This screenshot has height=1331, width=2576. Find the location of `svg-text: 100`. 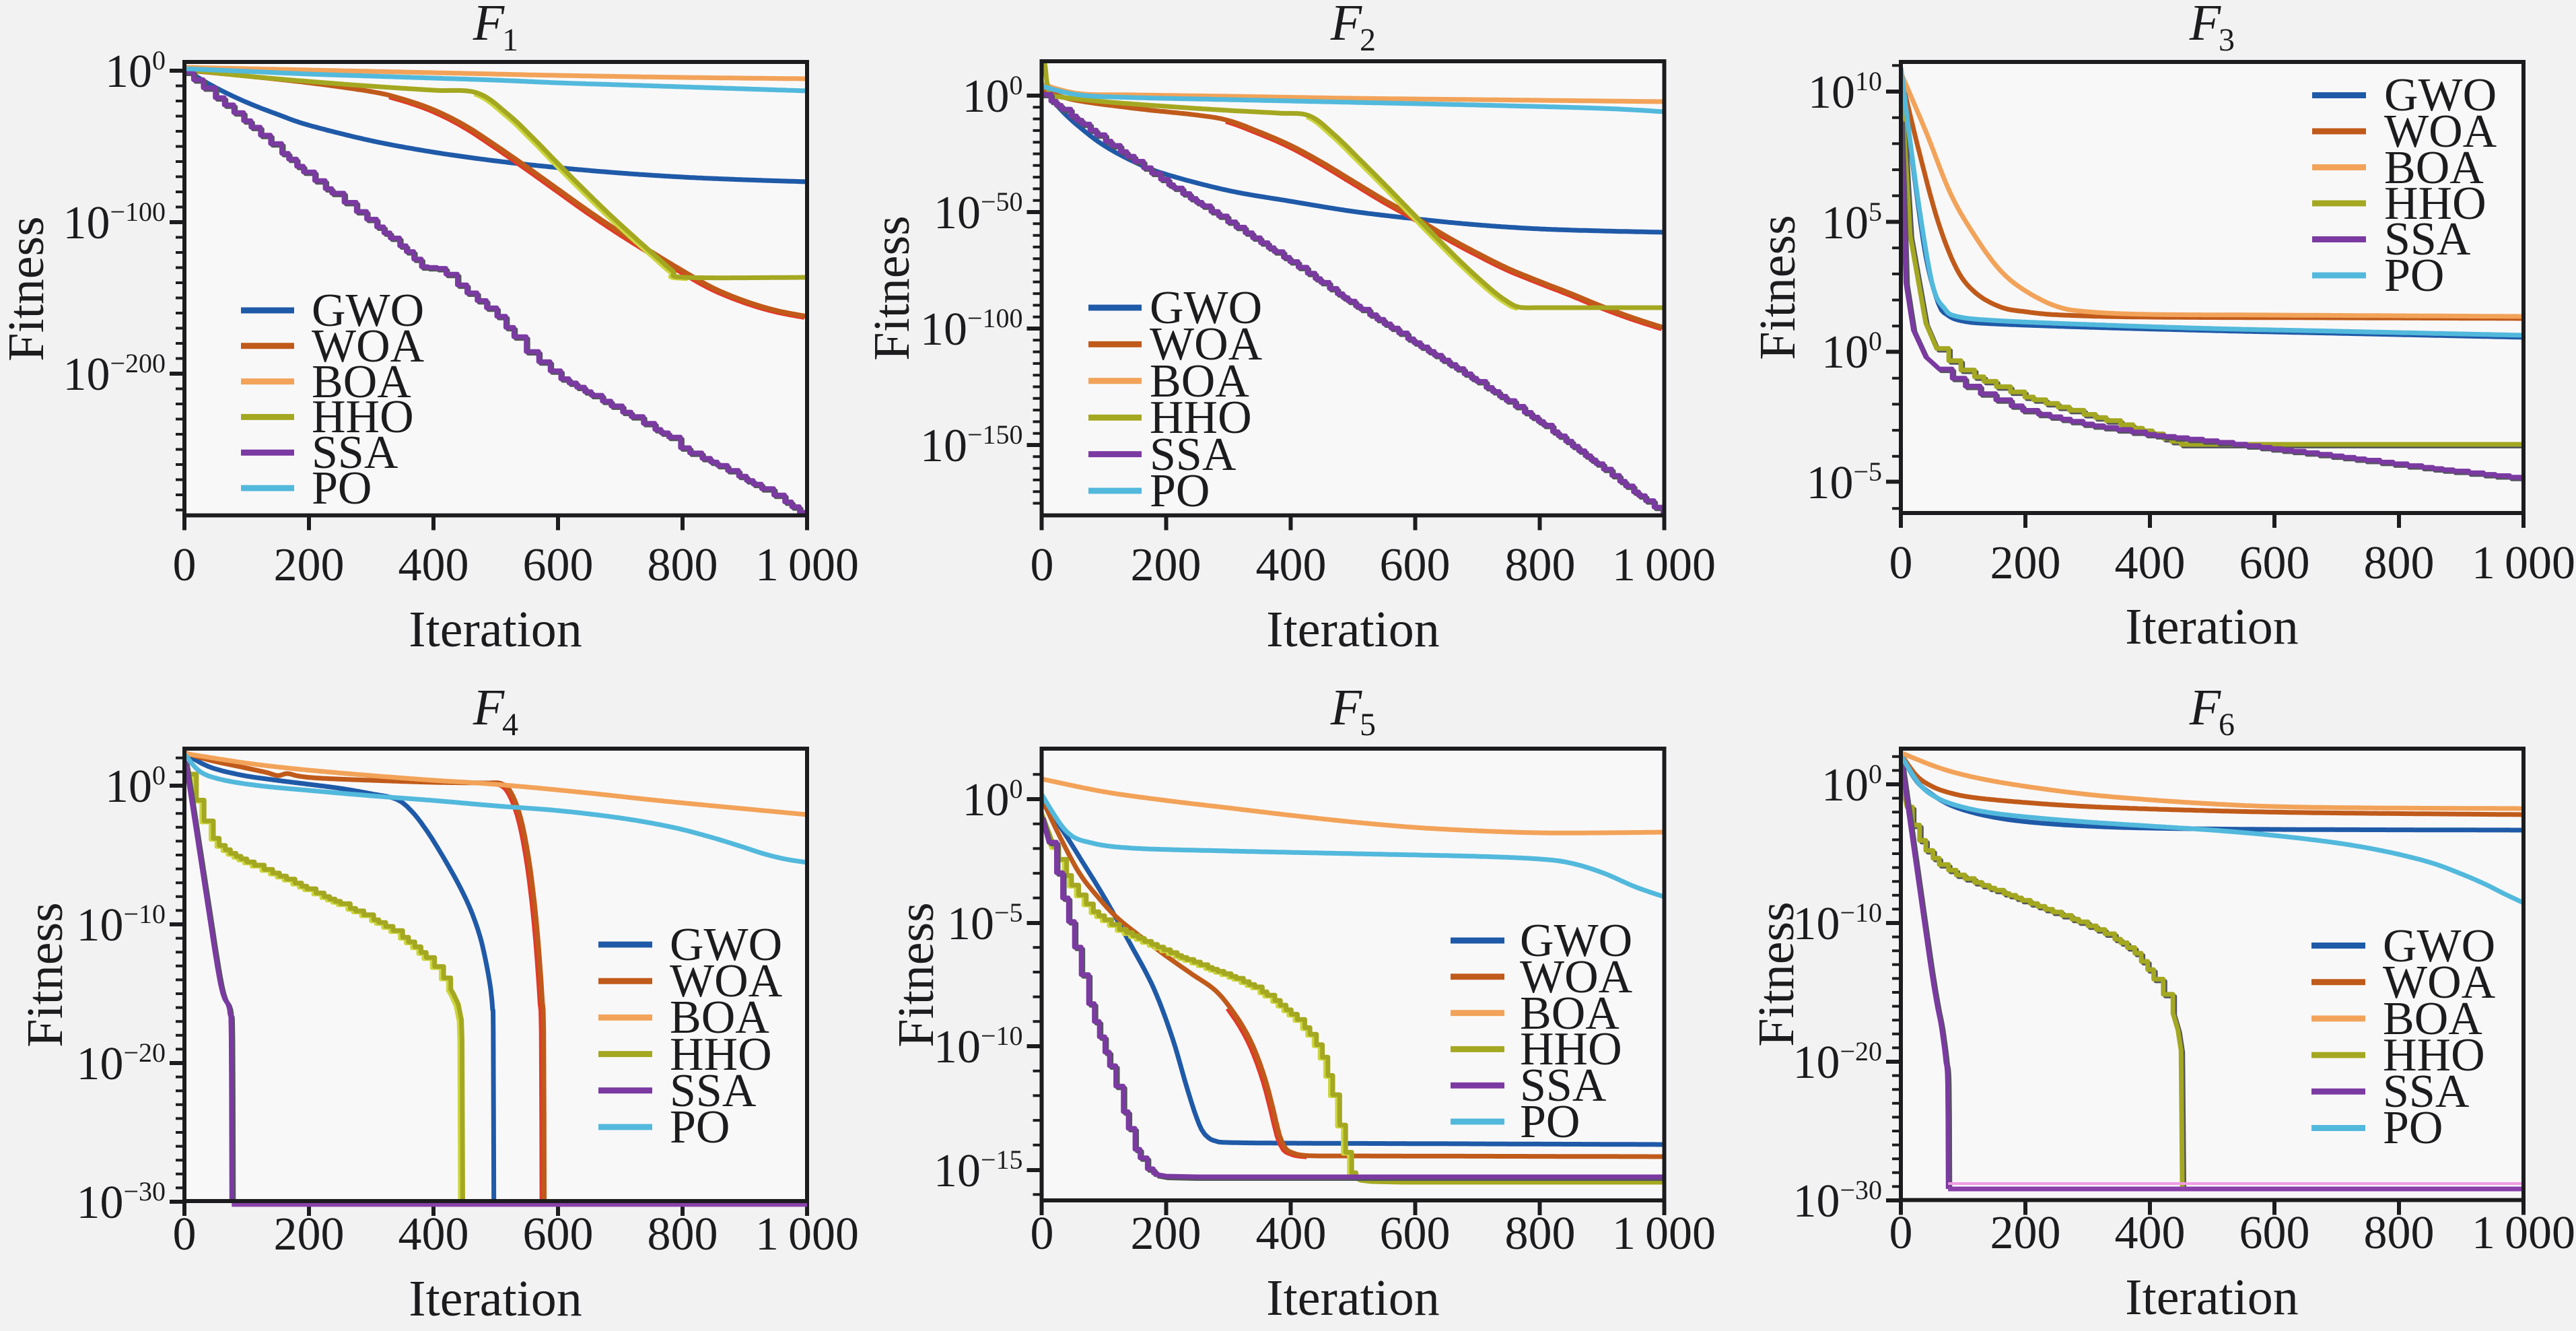

svg-text: 100 is located at coordinates (1851, 785).